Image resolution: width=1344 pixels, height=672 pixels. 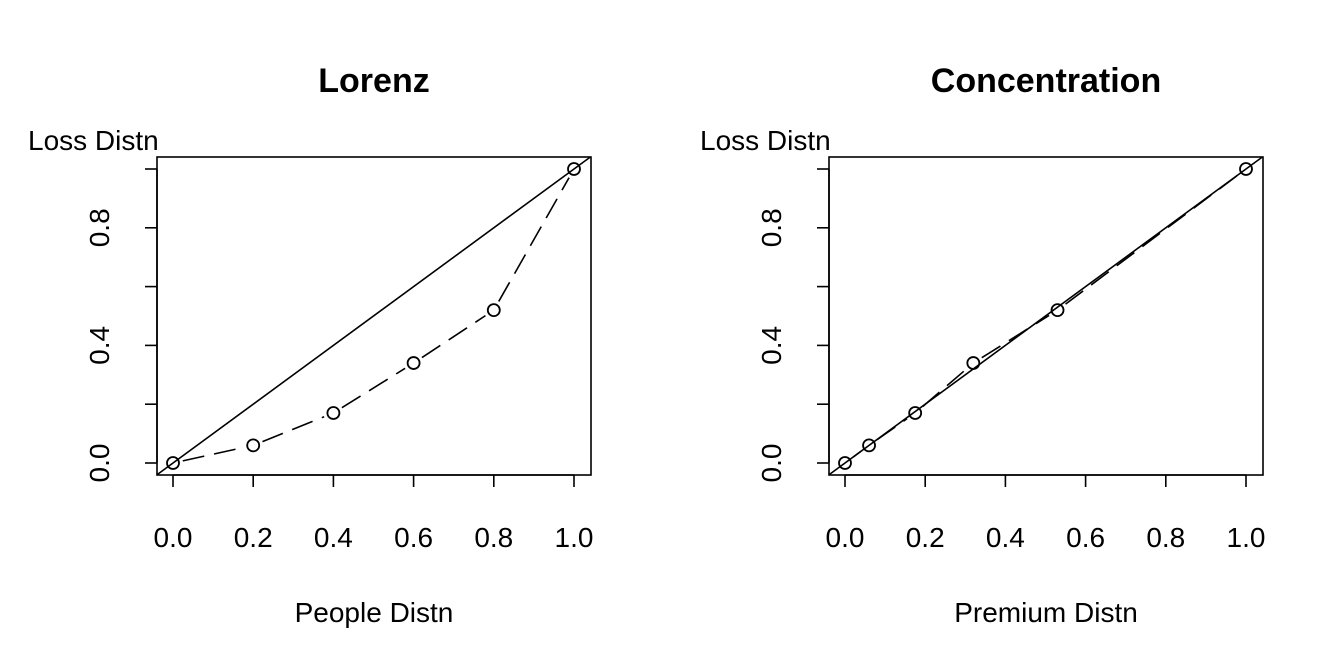 What do you see at coordinates (1046, 612) in the screenshot?
I see `concentration-xlabel: Premium Distn` at bounding box center [1046, 612].